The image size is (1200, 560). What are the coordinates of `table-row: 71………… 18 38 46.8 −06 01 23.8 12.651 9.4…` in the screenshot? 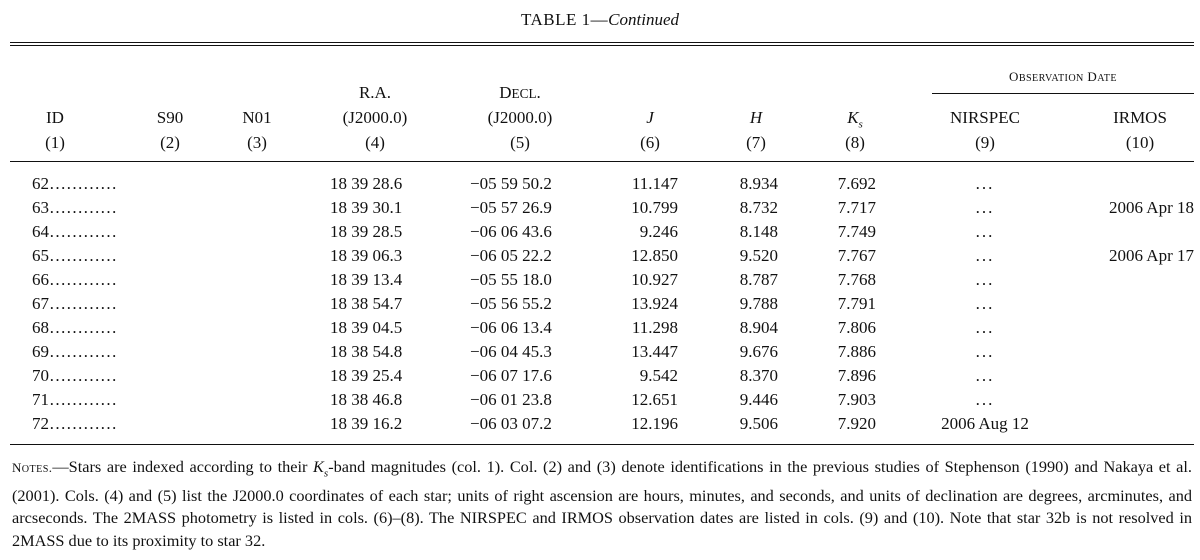 It's located at (600, 400).